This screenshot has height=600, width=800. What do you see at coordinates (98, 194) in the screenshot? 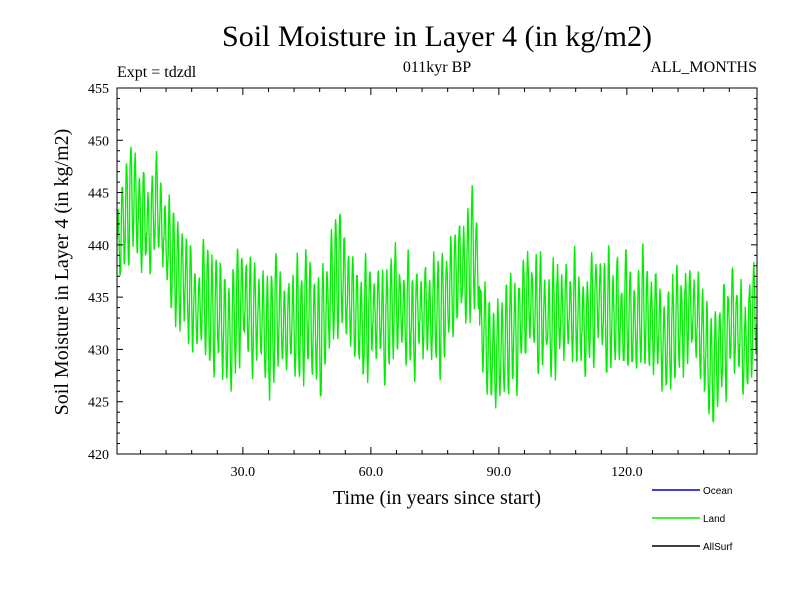
I see `y-tick-label: 445` at bounding box center [98, 194].